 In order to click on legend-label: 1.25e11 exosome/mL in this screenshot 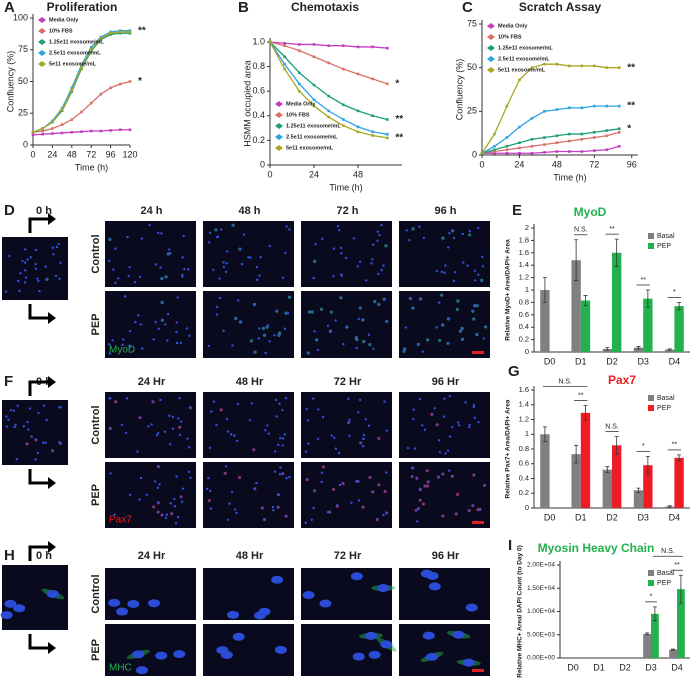, I will do `click(76, 42)`.